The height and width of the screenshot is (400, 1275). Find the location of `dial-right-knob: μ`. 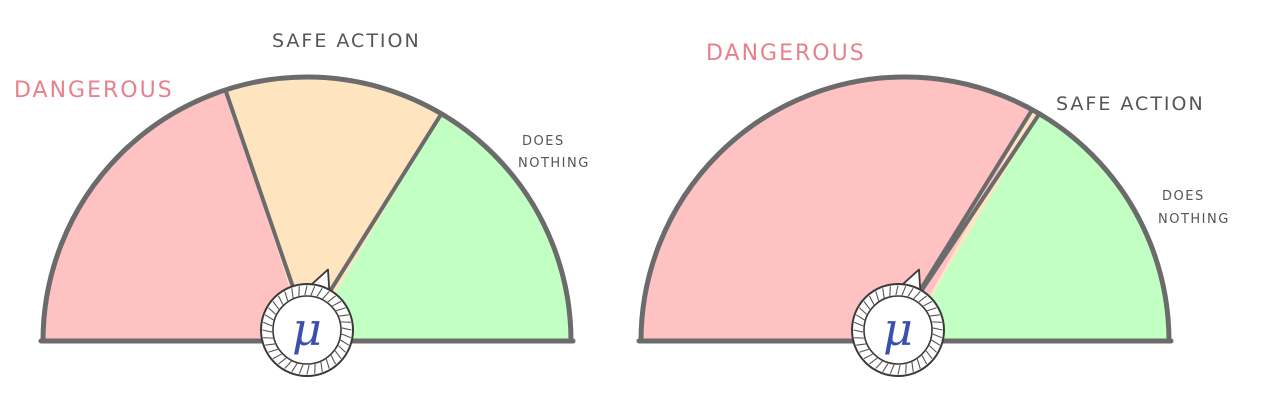

dial-right-knob: μ is located at coordinates (898, 322).